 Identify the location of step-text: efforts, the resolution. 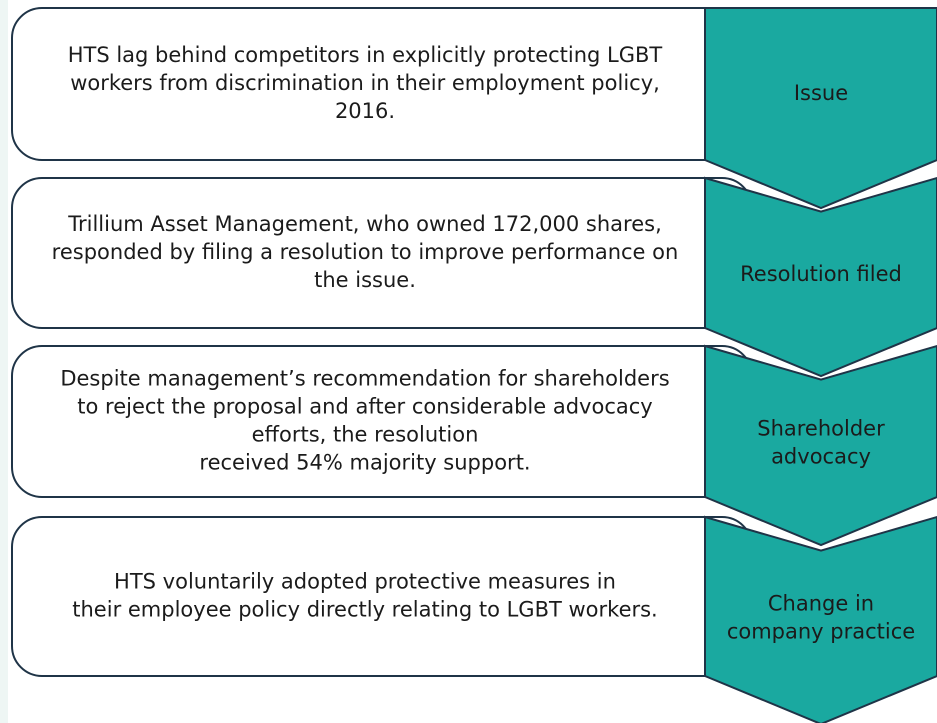
(365, 435).